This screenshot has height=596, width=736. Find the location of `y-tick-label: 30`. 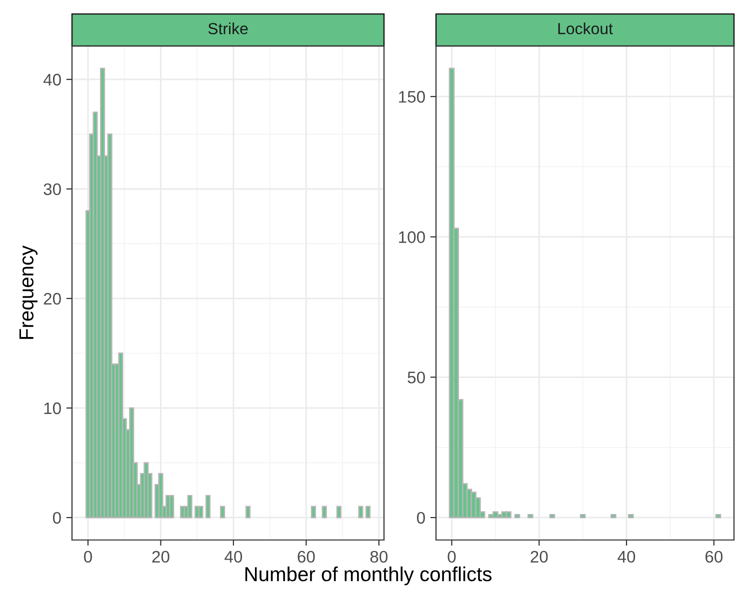

y-tick-label: 30 is located at coordinates (52, 189).